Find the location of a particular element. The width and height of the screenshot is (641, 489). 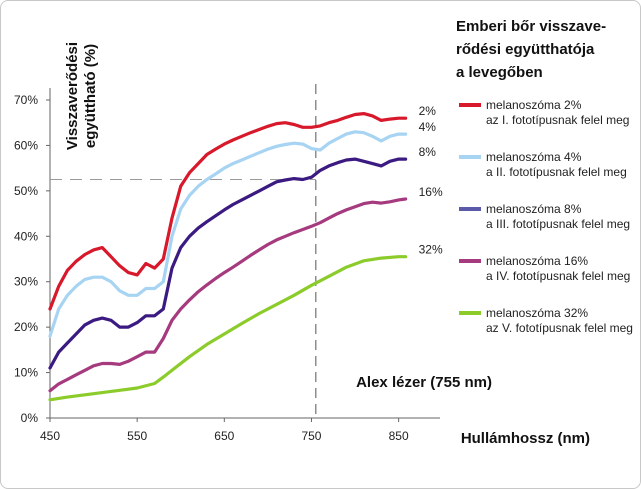

x-axis-ticks: 450 550 650 750 850 is located at coordinates (224, 430).